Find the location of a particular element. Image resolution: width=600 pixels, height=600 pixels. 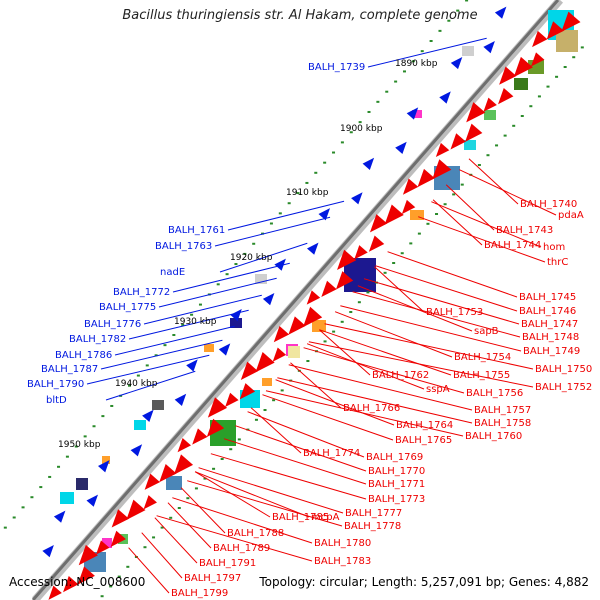

gene-label: BALH_1750 is located at coordinates (563, 369).